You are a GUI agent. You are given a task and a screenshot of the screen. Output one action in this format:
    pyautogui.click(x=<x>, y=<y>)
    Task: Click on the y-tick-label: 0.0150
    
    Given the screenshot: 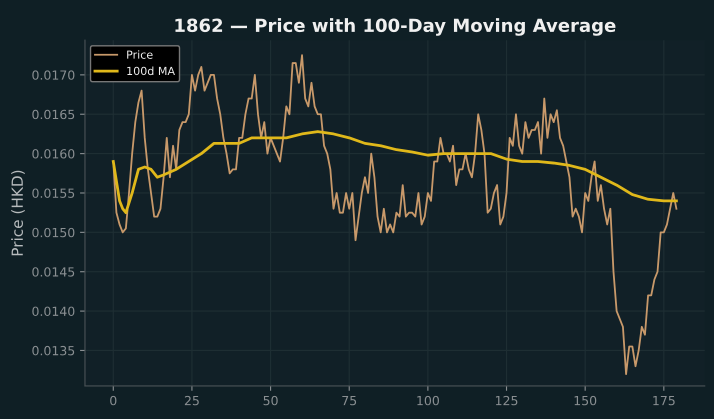 What is the action you would take?
    pyautogui.click(x=53, y=233)
    